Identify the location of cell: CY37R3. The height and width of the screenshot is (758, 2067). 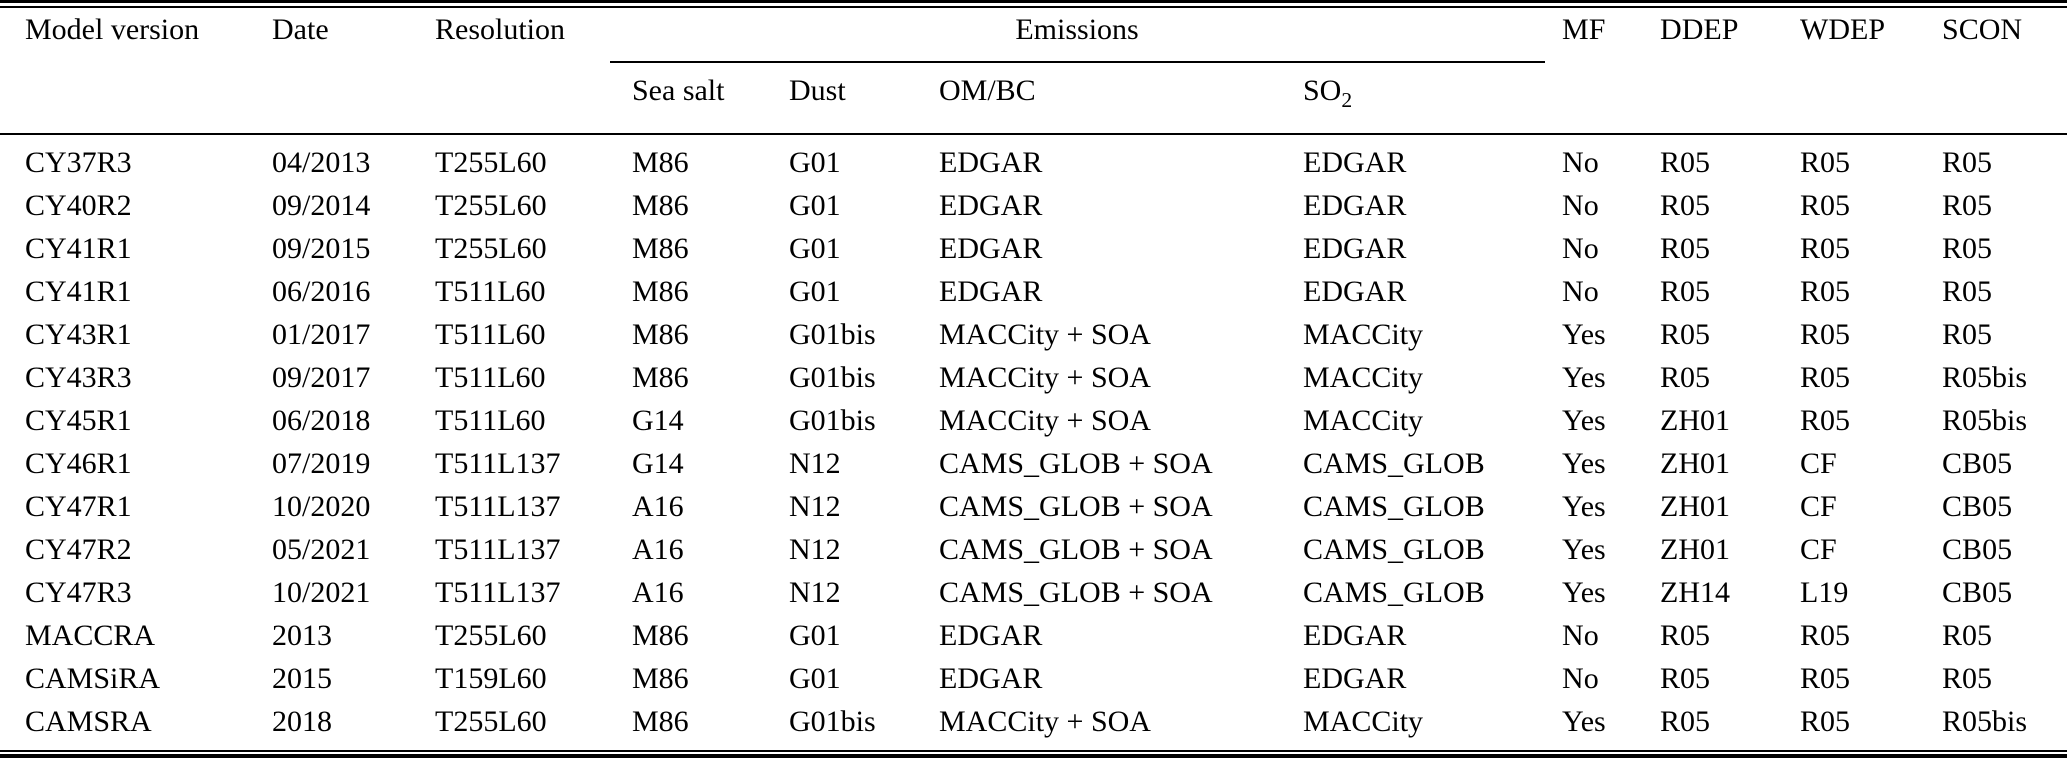
(78, 162).